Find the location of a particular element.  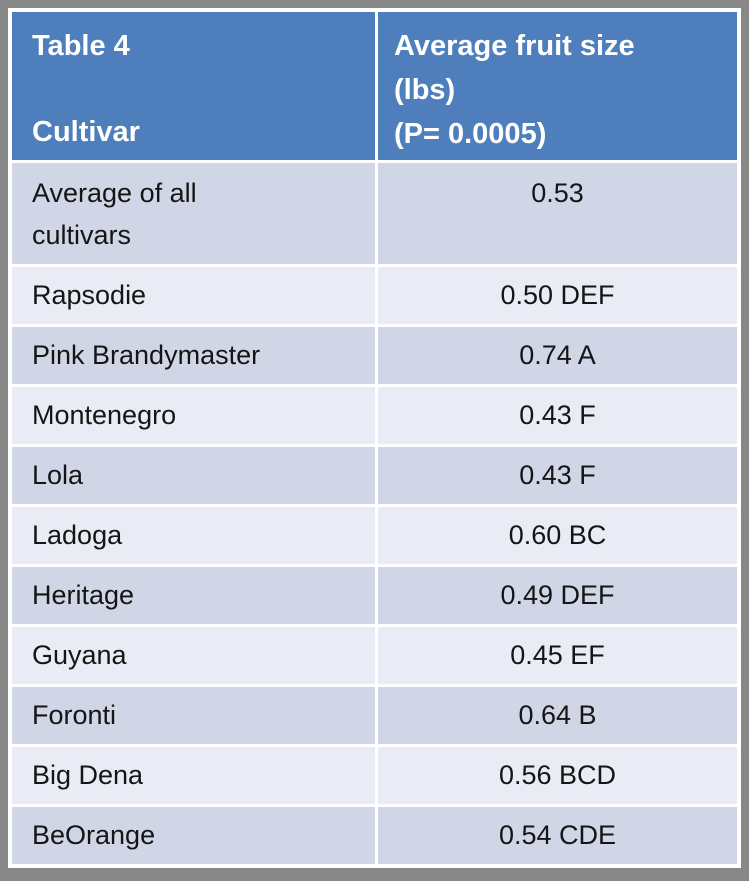

cultivar-cell: BeOrange is located at coordinates (193, 835).